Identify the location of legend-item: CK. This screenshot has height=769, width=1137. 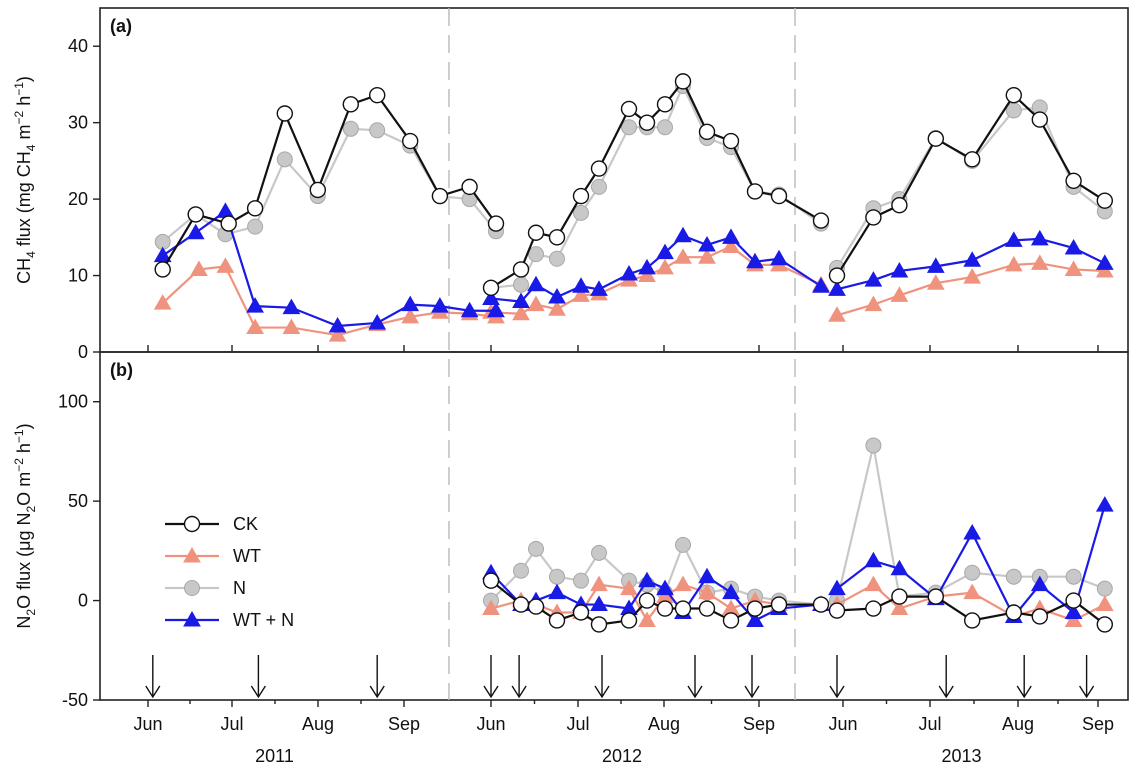
(211, 524).